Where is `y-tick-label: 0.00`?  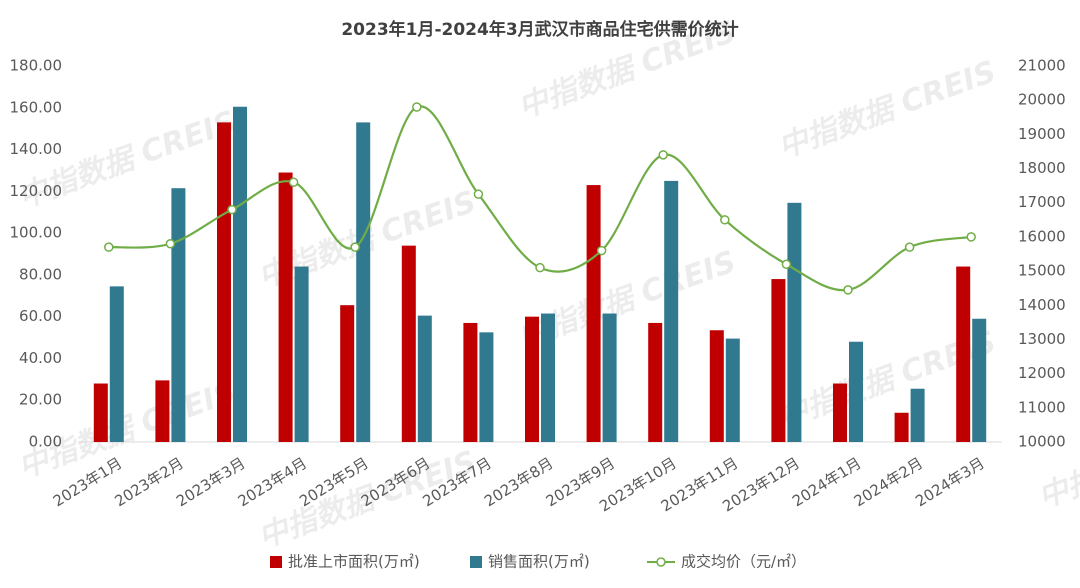
y-tick-label: 0.00 is located at coordinates (45, 442).